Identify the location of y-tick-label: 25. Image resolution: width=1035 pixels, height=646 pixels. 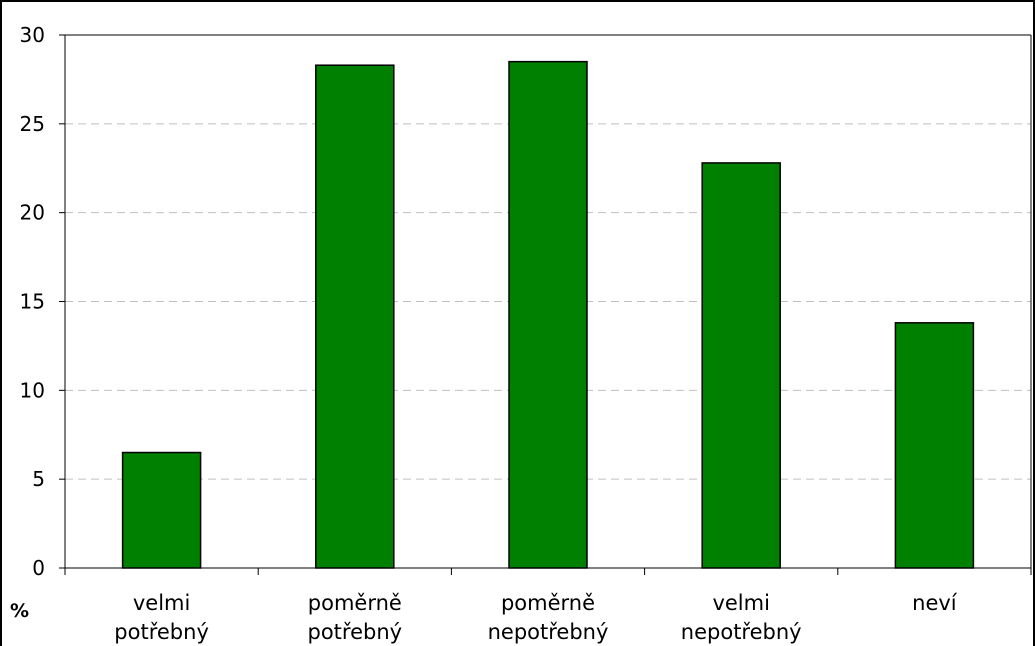
(32, 124).